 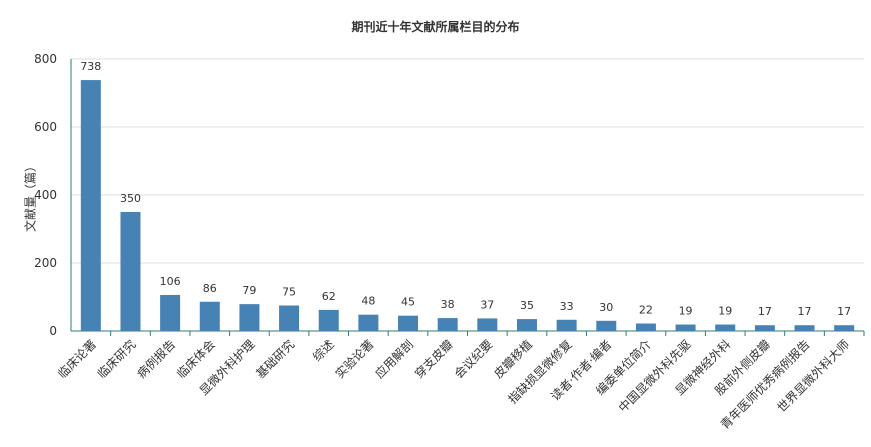 What do you see at coordinates (394, 359) in the screenshot?
I see `x-tick-label: 应用解剖` at bounding box center [394, 359].